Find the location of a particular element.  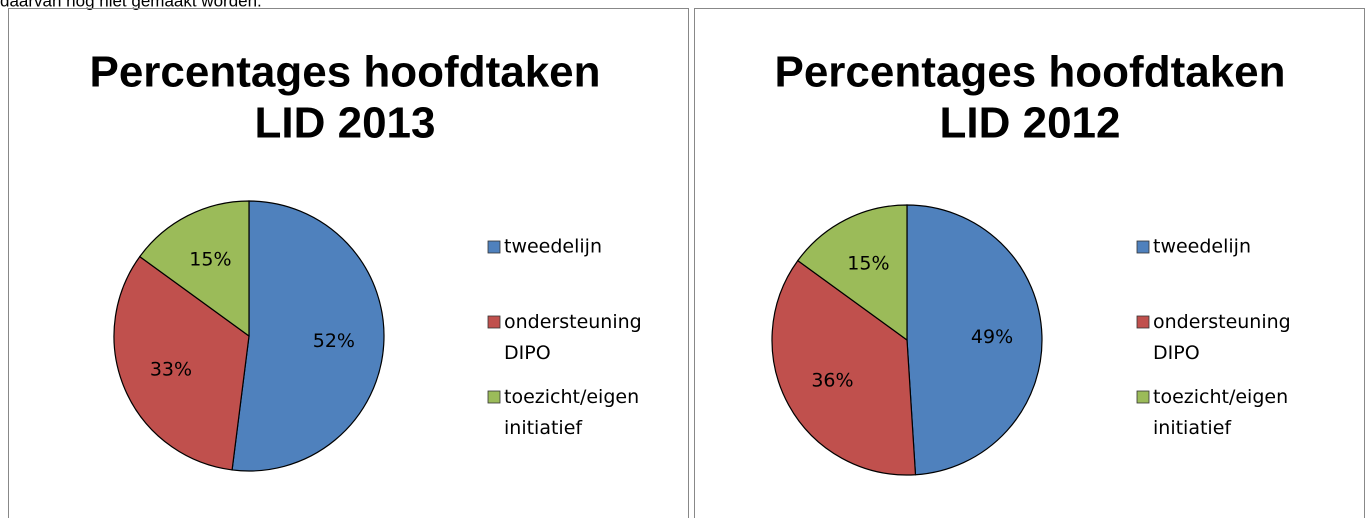

top-text: daarvan nog niet gemaakt worden. is located at coordinates (131, 5).